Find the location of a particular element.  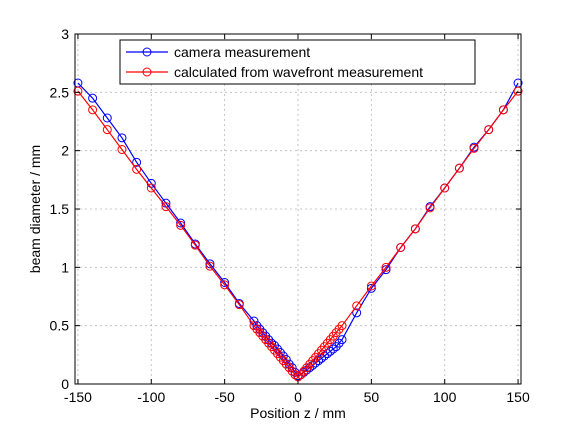

legend-entry-wavefront: calculated from wavefront measurement is located at coordinates (274, 72).